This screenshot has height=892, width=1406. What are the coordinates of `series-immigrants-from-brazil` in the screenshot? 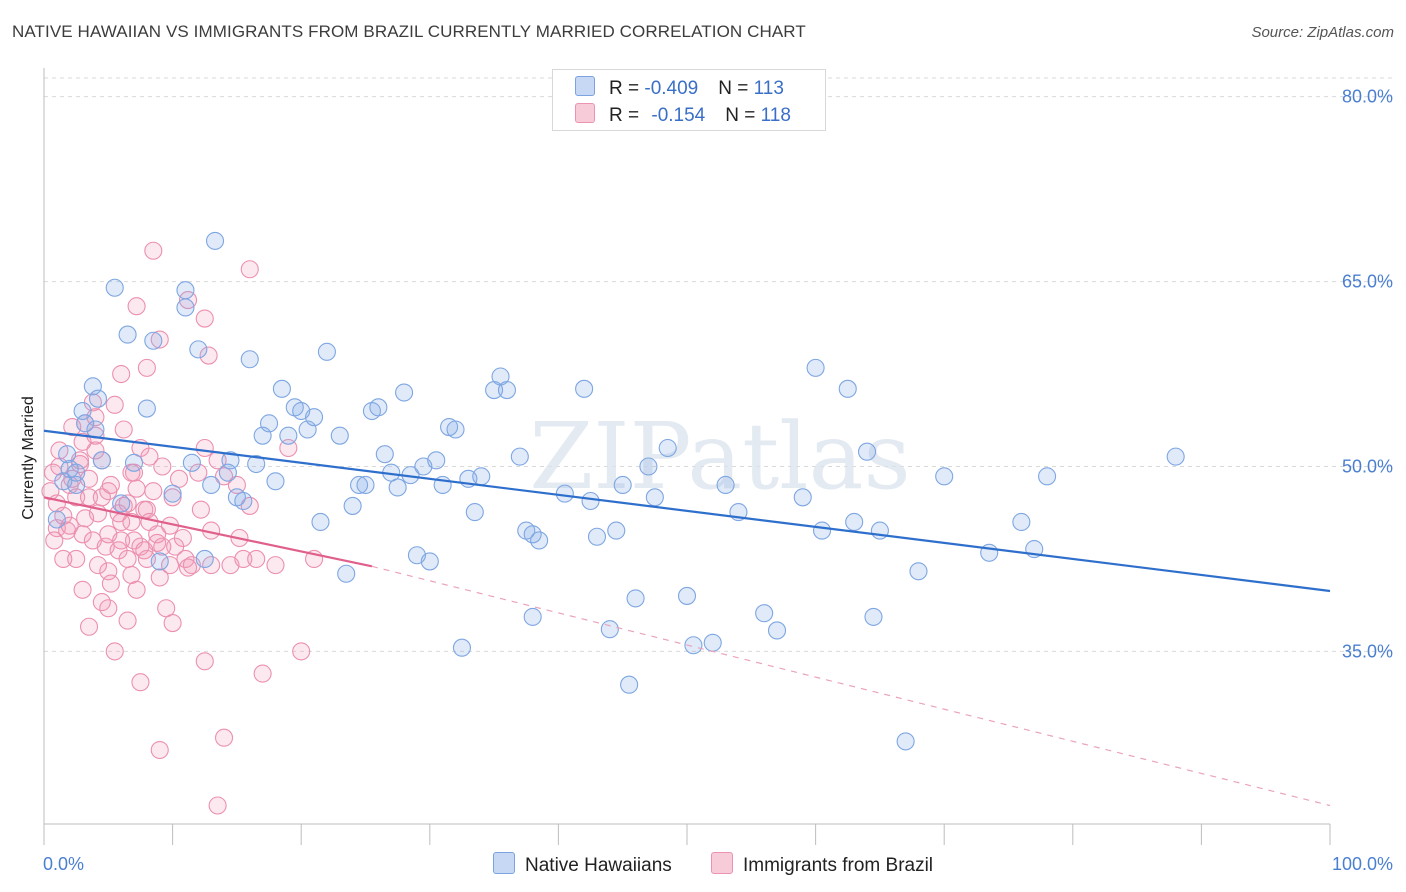 It's located at (182, 528).